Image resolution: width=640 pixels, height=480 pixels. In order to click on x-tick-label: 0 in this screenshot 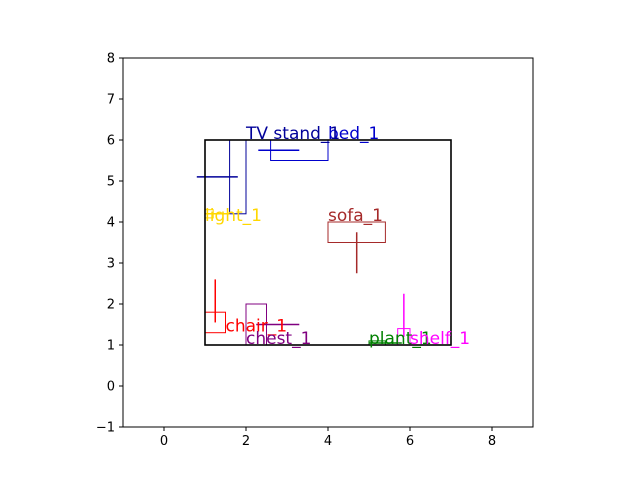, I will do `click(164, 441)`.